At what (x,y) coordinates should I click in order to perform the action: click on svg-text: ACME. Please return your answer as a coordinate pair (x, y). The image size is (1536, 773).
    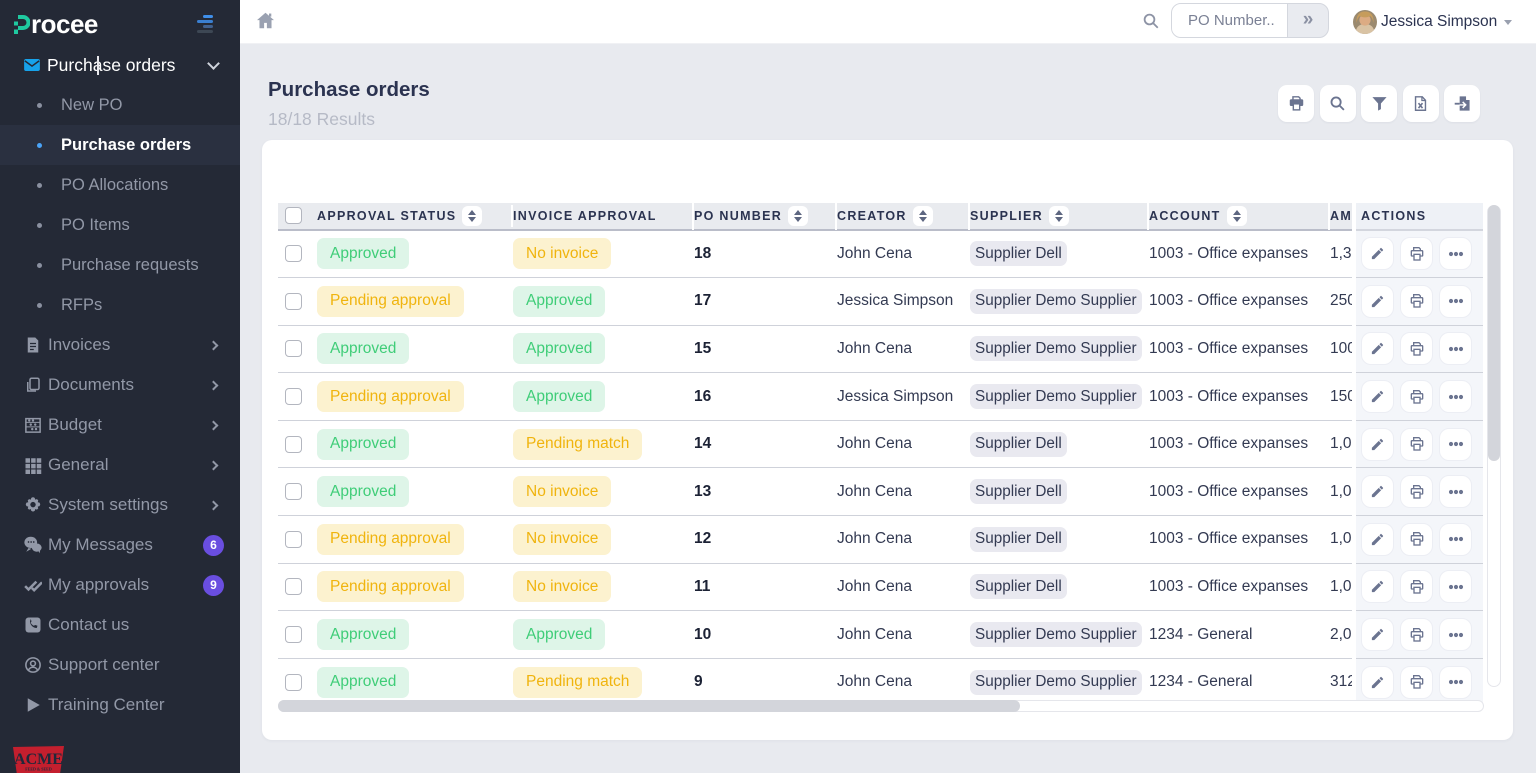
    Looking at the image, I should click on (38, 759).